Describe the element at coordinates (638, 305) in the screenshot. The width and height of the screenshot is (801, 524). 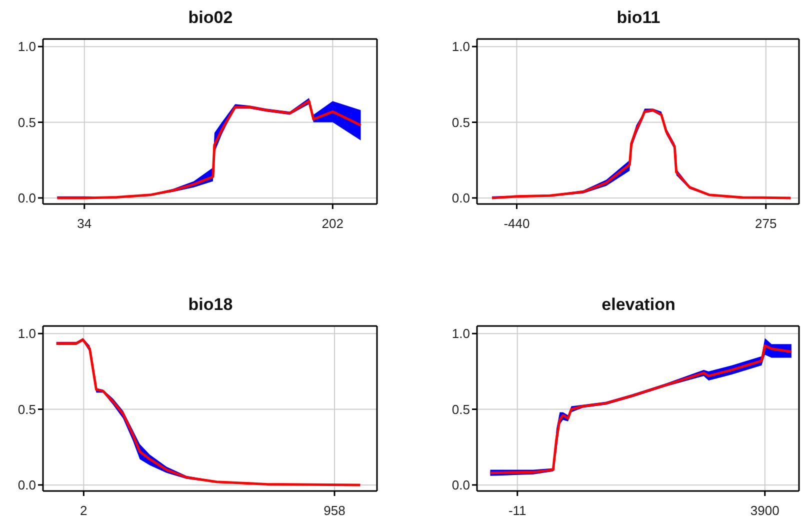
I see `chart-title: elevation` at that location.